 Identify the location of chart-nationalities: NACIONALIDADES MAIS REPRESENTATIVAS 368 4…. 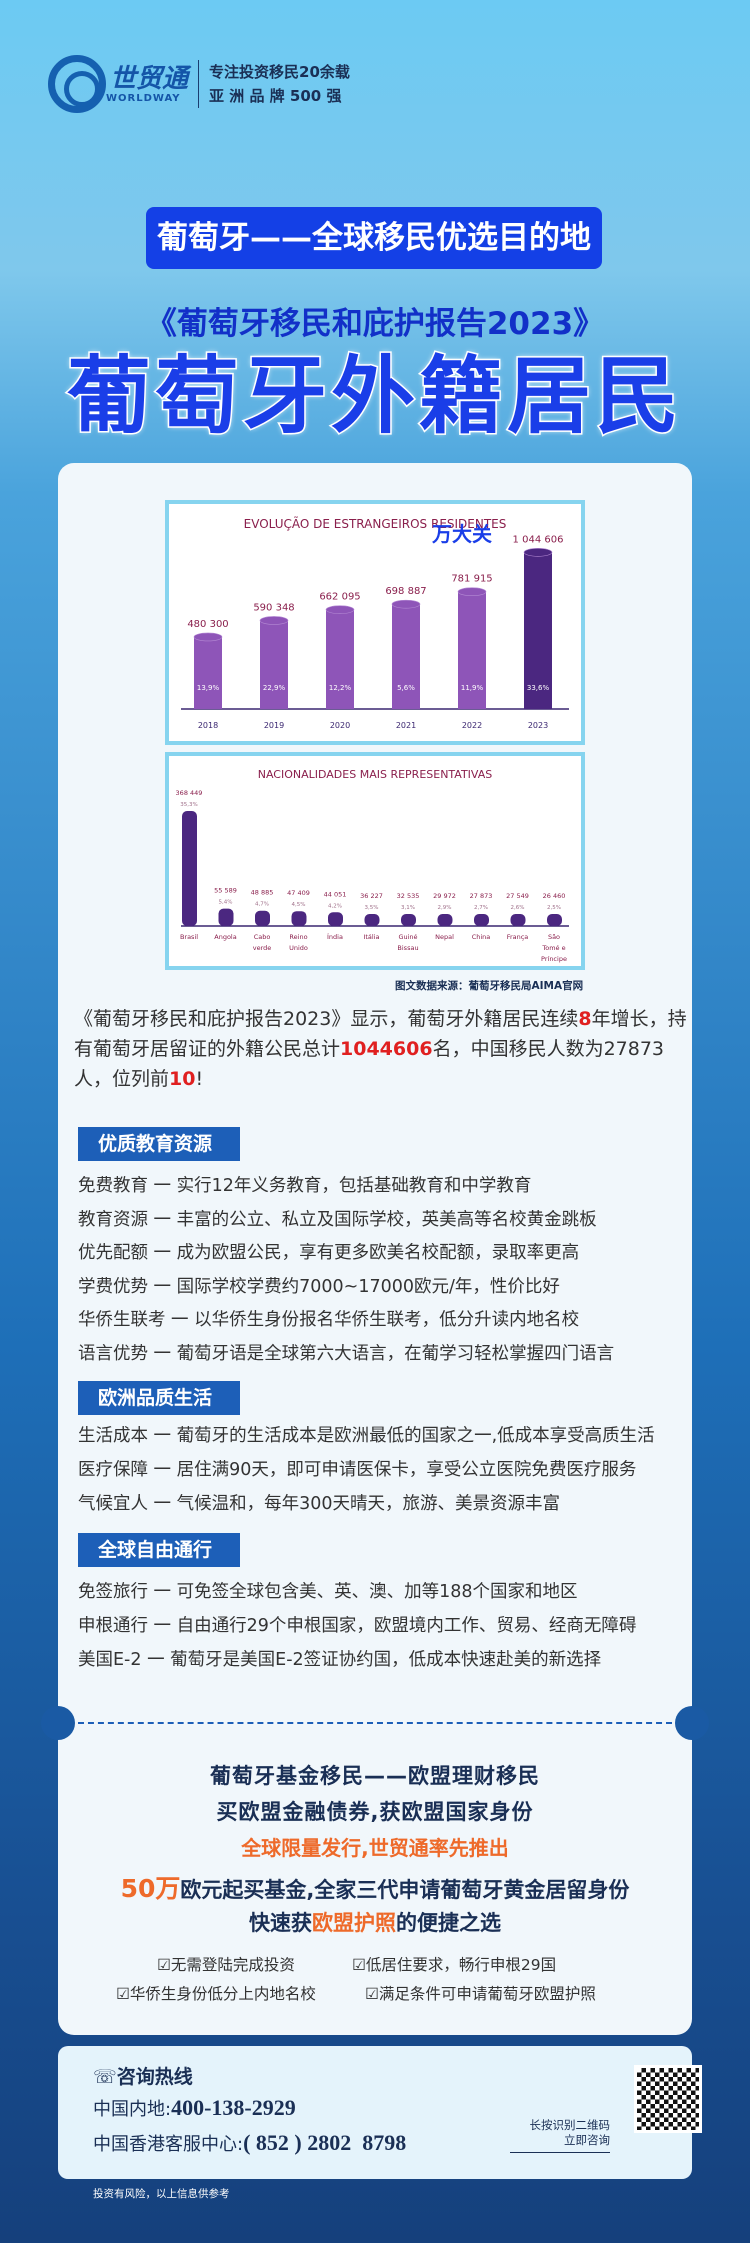
(375, 861).